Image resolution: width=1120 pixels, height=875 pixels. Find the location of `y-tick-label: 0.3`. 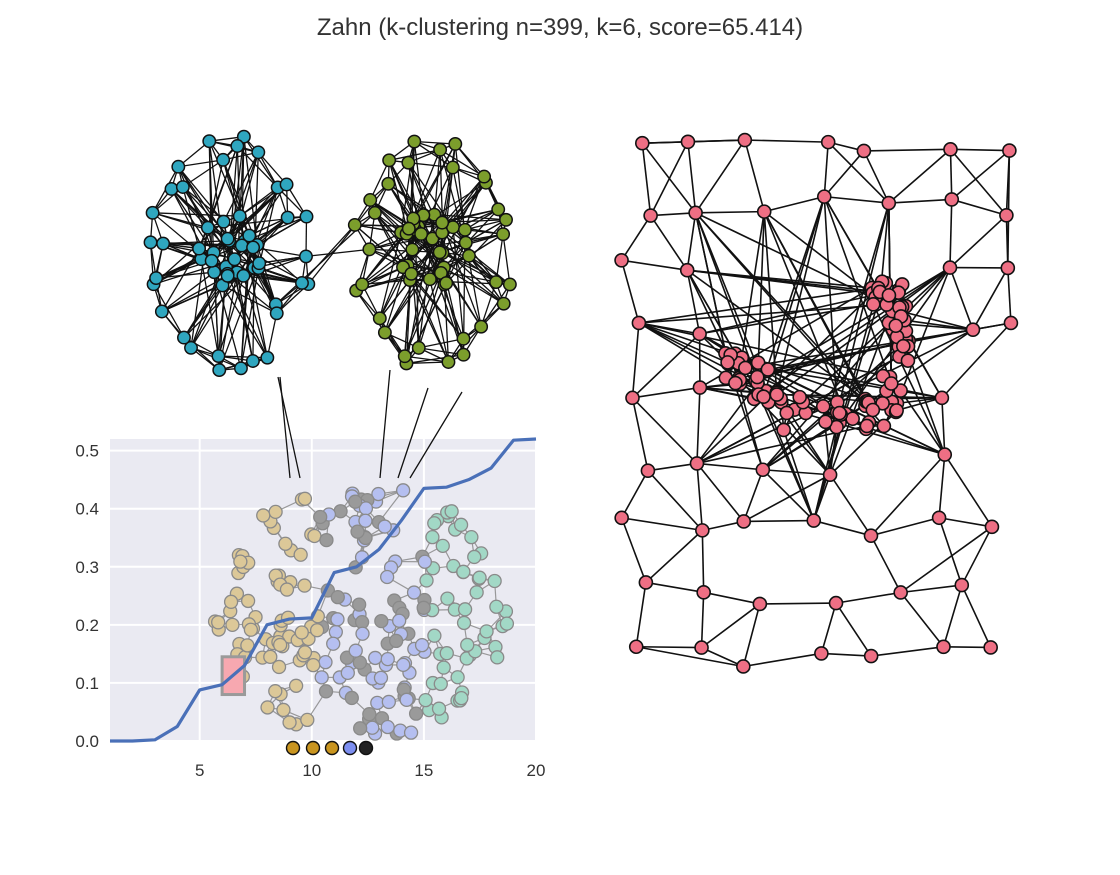

y-tick-label: 0.3 is located at coordinates (87, 567).